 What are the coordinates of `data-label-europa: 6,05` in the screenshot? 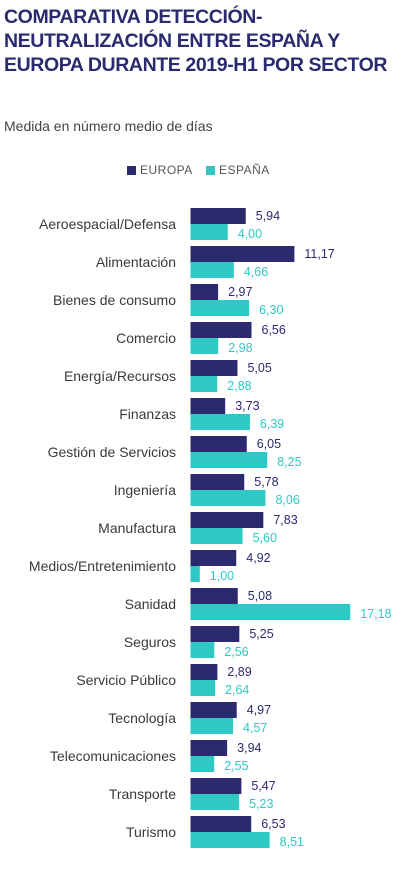 It's located at (269, 444).